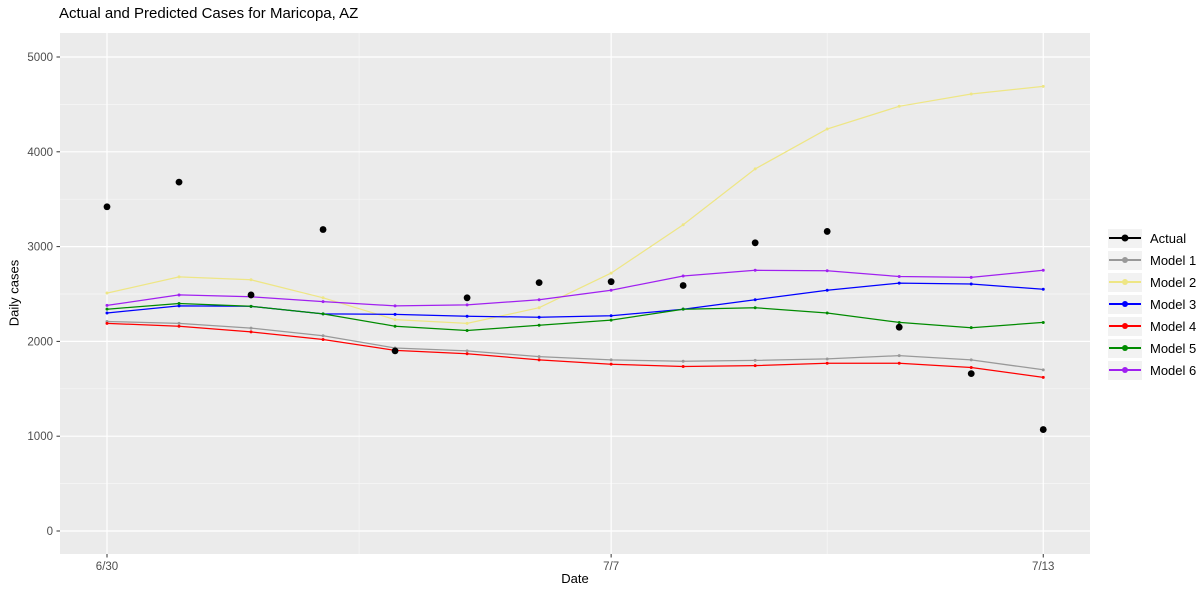 Image resolution: width=1200 pixels, height=600 pixels. I want to click on legend-item-model-2: Model 2, so click(1152, 282).